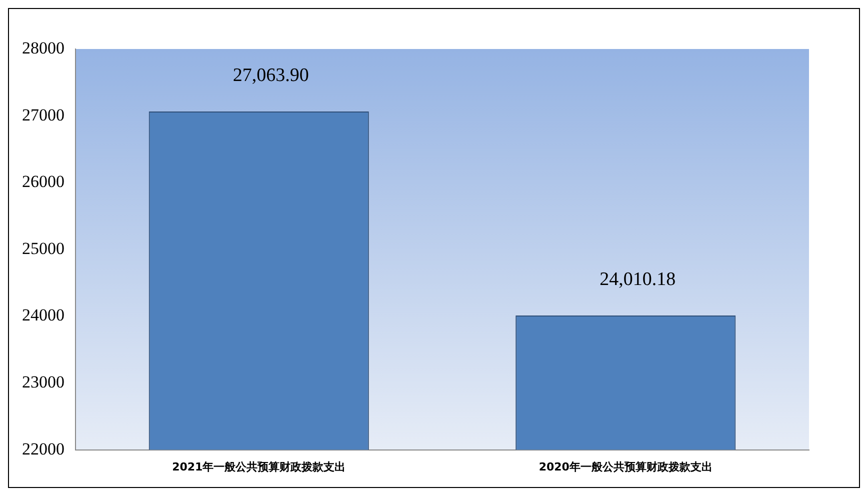 This screenshot has width=868, height=497. Describe the element at coordinates (625, 467) in the screenshot. I see `x-tick-label: 2020年一般公共预算财政拨款支出` at that location.